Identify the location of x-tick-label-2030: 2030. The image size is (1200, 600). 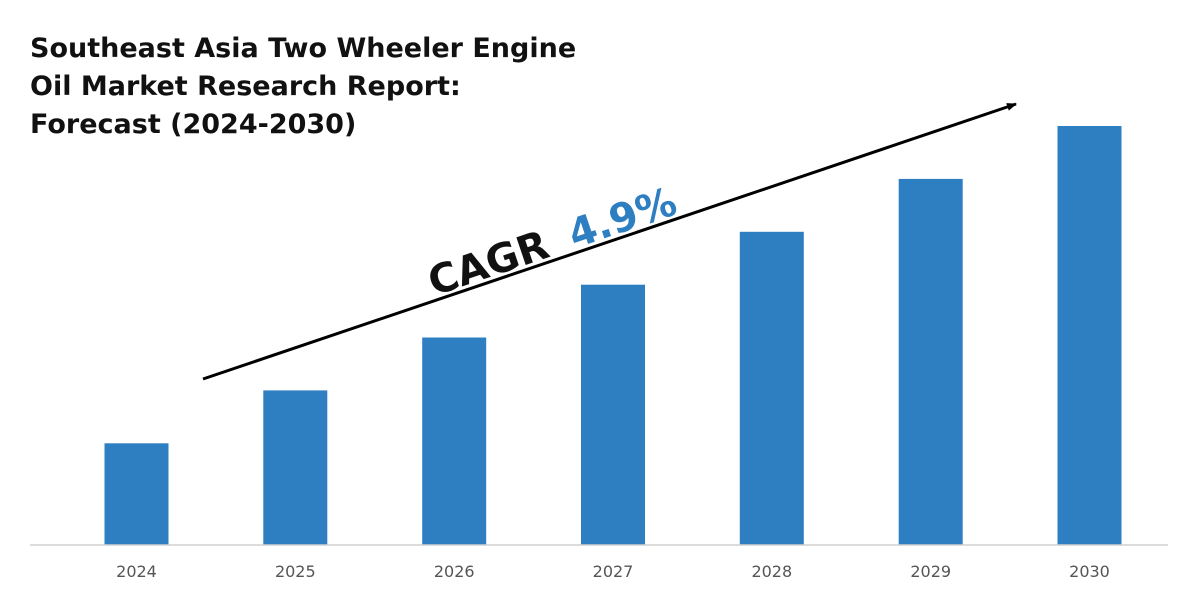
(1089, 571).